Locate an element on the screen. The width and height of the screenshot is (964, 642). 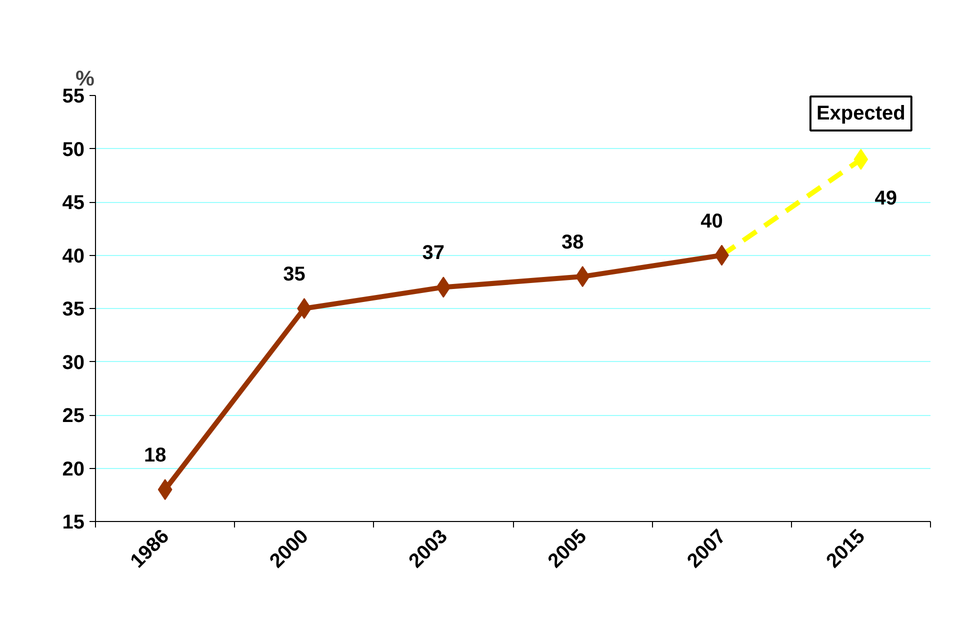
data-label: 38 is located at coordinates (572, 243).